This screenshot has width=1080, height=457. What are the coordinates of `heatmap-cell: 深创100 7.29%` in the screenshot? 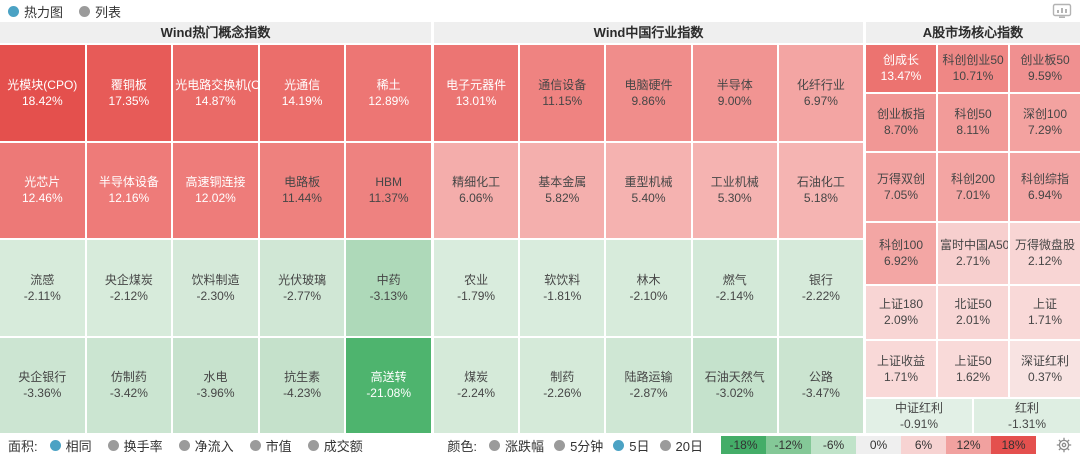 It's located at (1045, 122).